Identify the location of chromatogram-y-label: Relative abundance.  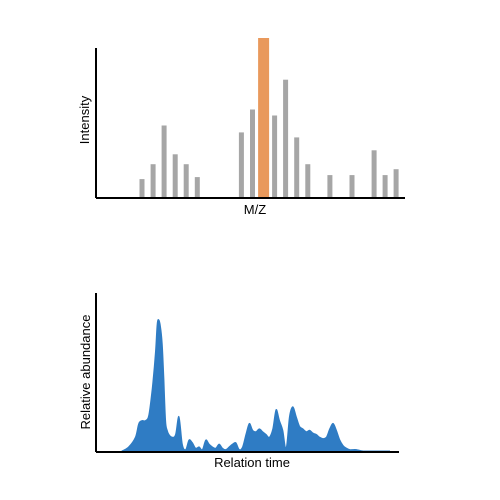
(85, 372).